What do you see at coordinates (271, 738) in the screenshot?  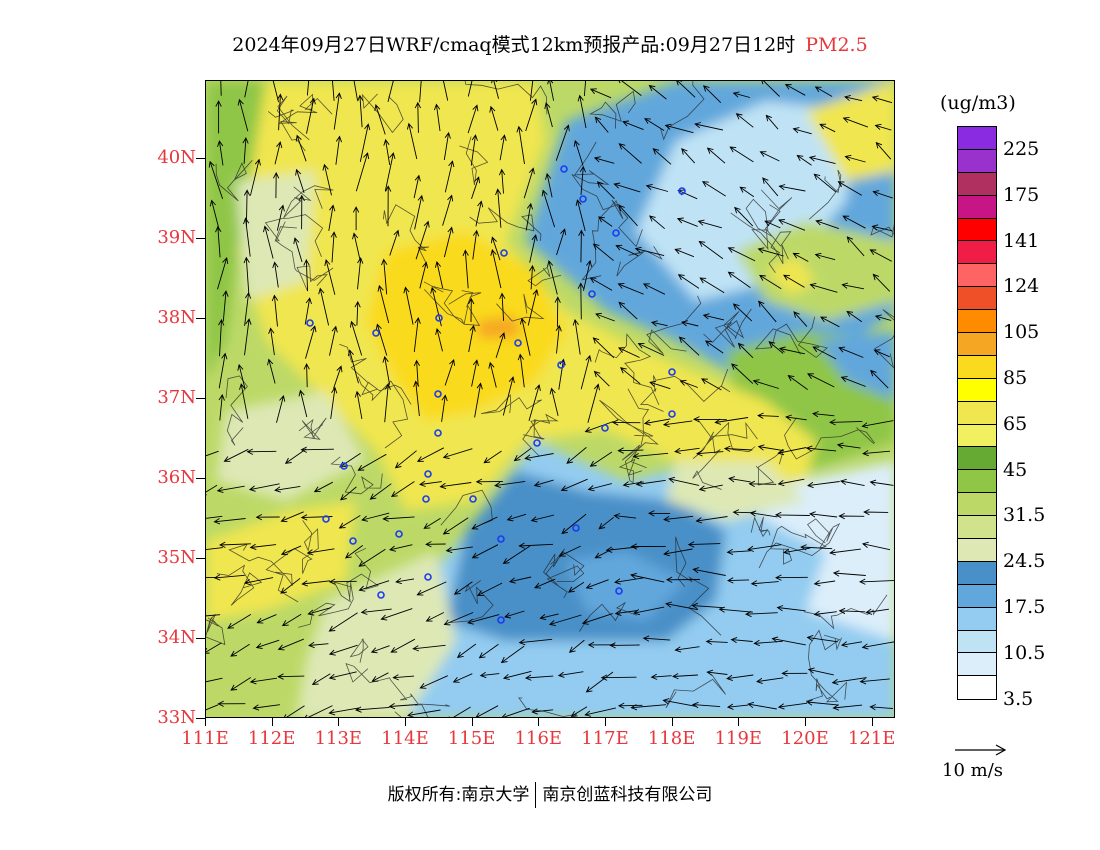 I see `lon-label-112e: 112E` at bounding box center [271, 738].